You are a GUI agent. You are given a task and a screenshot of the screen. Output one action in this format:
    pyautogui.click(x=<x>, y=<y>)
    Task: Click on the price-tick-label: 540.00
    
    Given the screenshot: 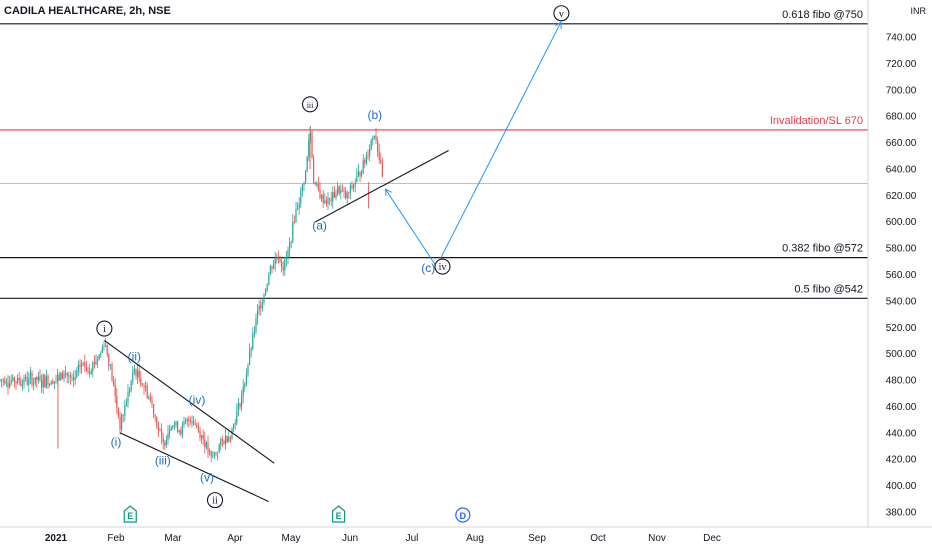 What is the action you would take?
    pyautogui.click(x=901, y=301)
    